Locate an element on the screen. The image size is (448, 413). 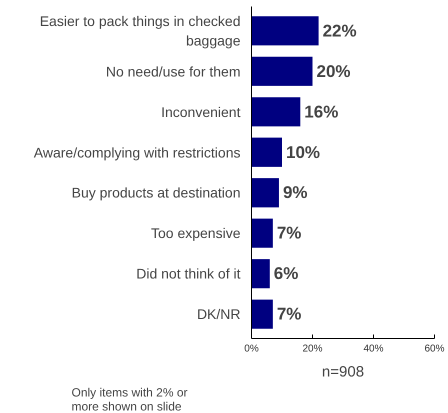
x-tick-label: 60% is located at coordinates (434, 349).